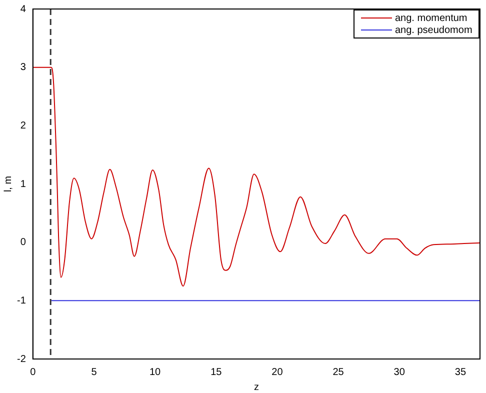 This screenshot has width=486, height=393. What do you see at coordinates (23, 242) in the screenshot?
I see `y-tick-label: 0` at bounding box center [23, 242].